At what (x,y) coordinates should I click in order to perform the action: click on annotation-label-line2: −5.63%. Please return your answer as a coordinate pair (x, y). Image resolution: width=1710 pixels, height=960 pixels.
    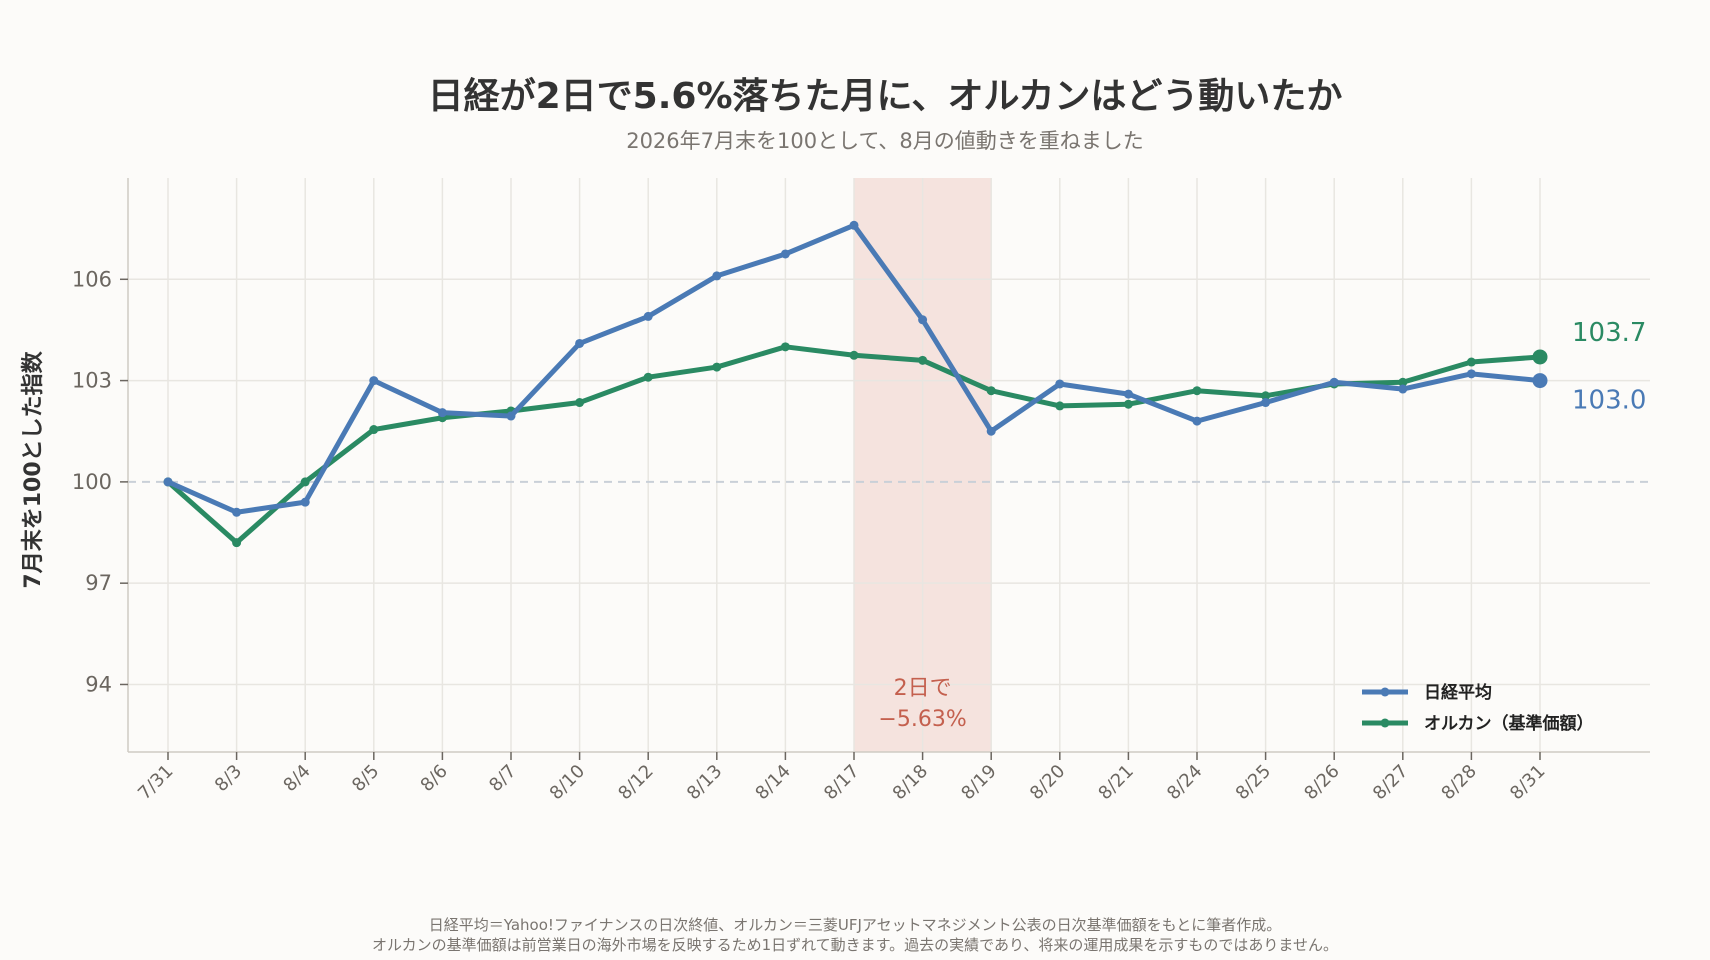
    Looking at the image, I should click on (922, 719).